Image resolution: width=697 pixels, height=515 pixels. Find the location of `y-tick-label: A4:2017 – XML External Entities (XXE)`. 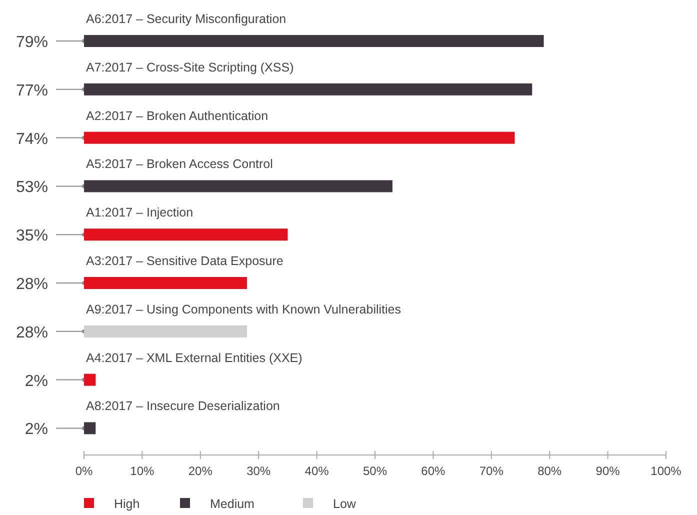

y-tick-label: A4:2017 – XML External Entities (XXE) is located at coordinates (194, 357).